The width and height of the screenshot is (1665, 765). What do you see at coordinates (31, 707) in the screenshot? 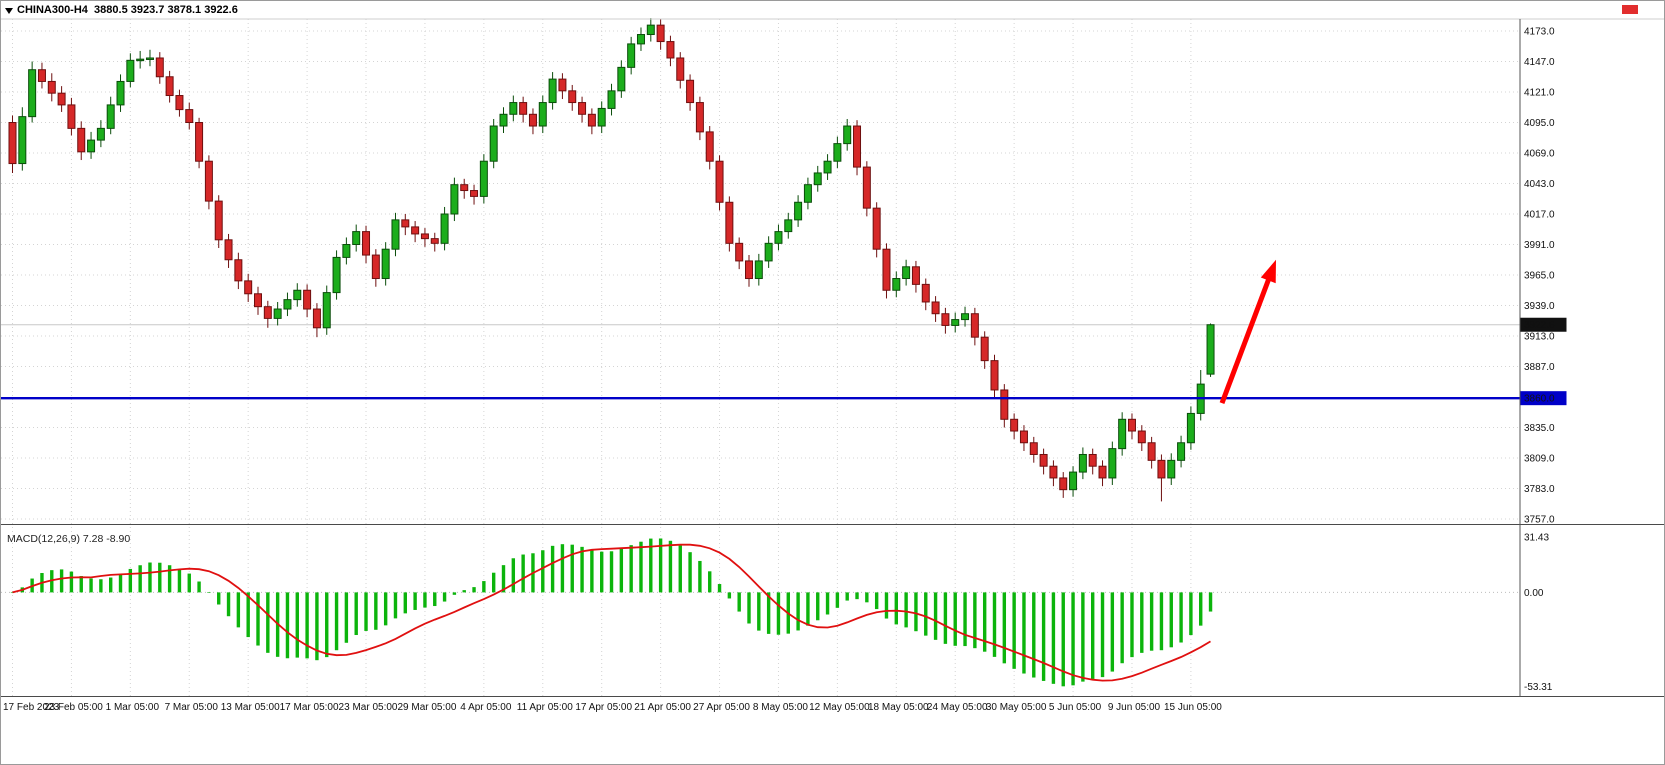
I see `time-axis-label: 17 Feb 2023` at bounding box center [31, 707].